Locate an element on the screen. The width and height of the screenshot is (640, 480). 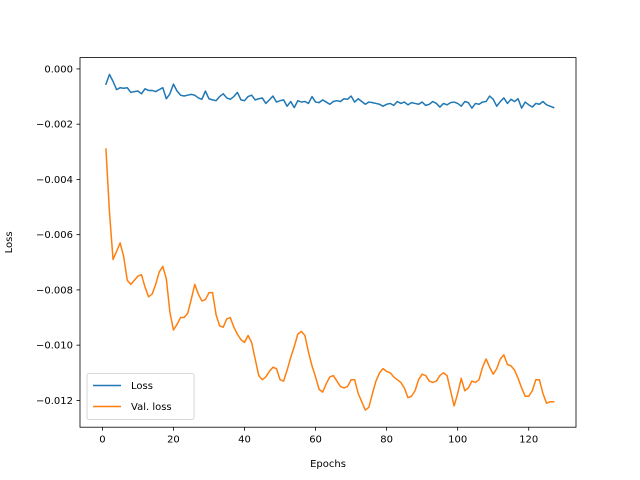
y-tick-label: −0.008 is located at coordinates (54, 290).